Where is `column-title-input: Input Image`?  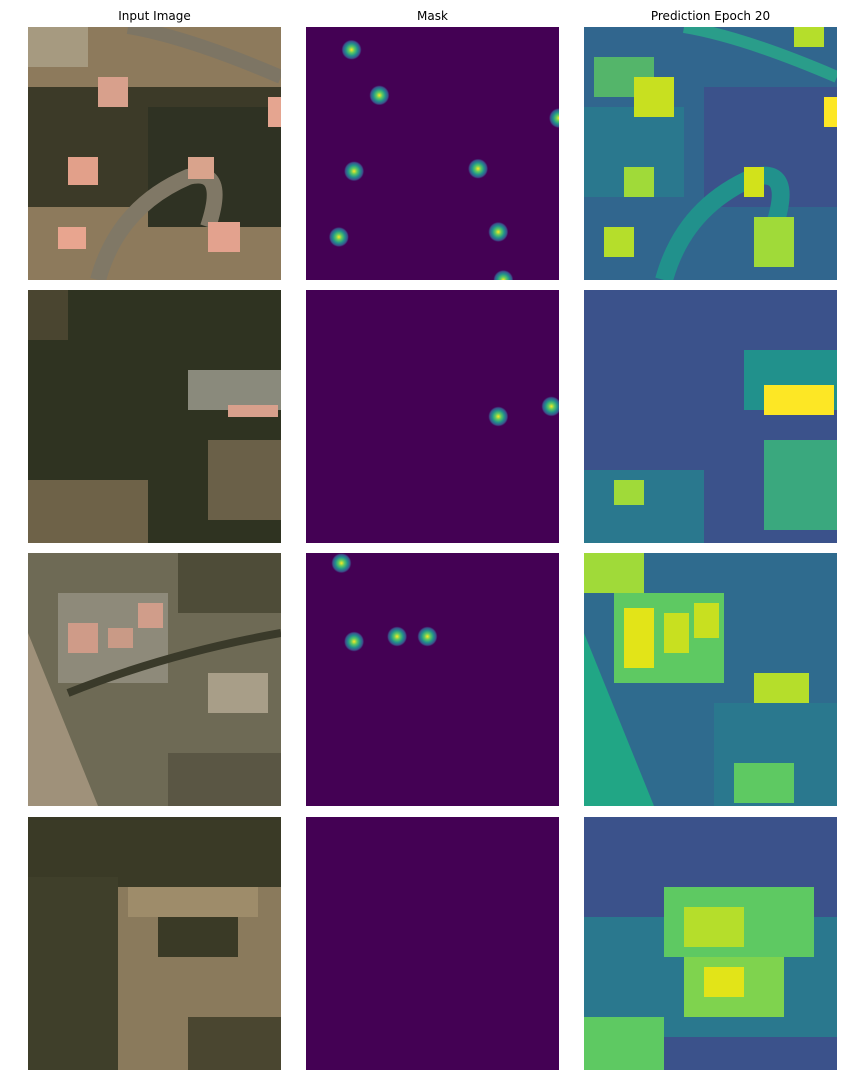
column-title-input: Input Image is located at coordinates (154, 16).